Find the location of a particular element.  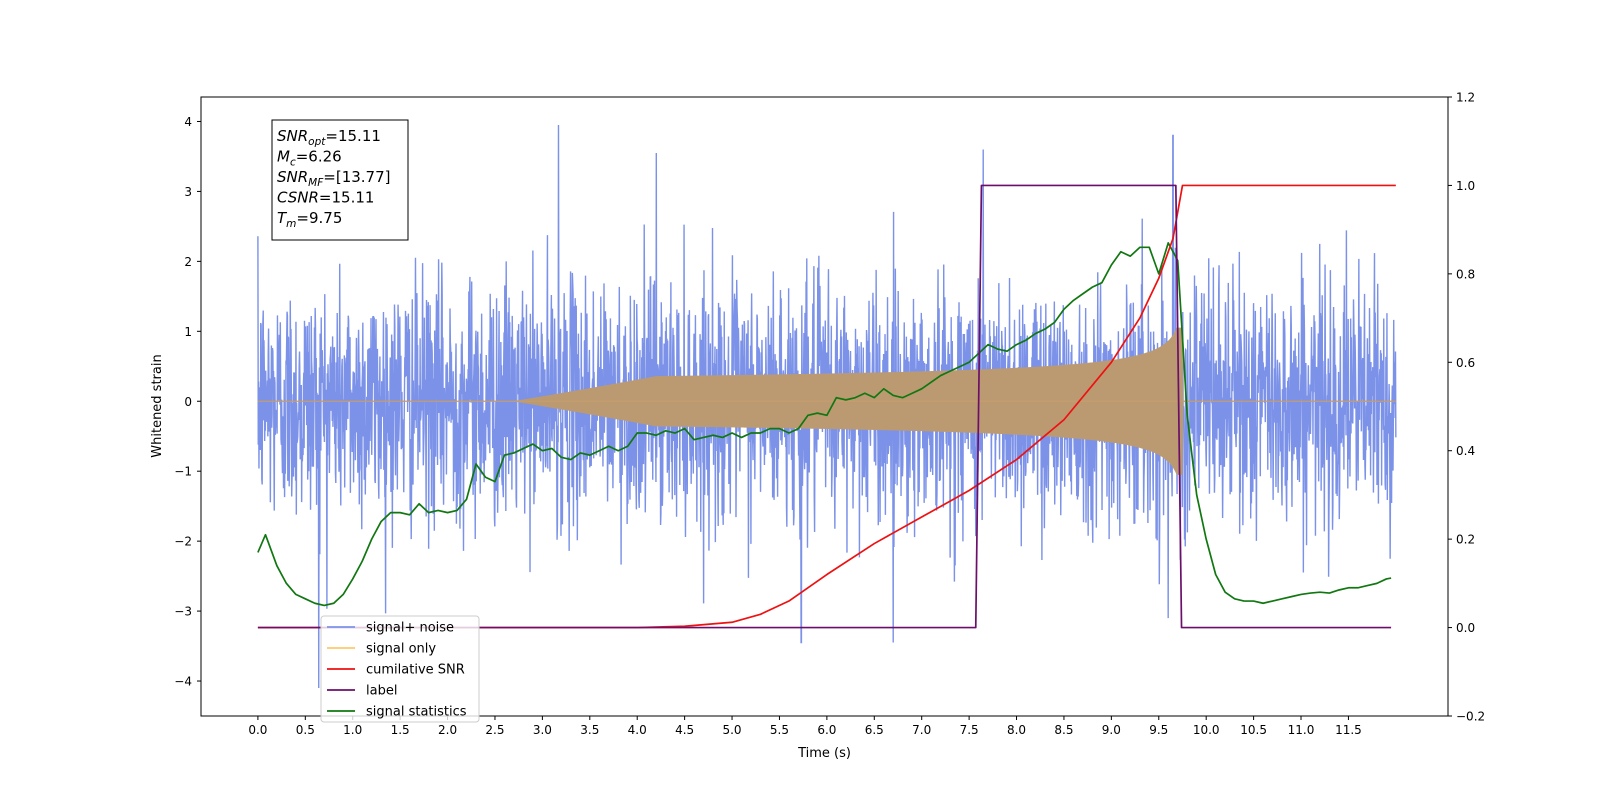

annotation-line: CSNR=15.11 is located at coordinates (325, 198).